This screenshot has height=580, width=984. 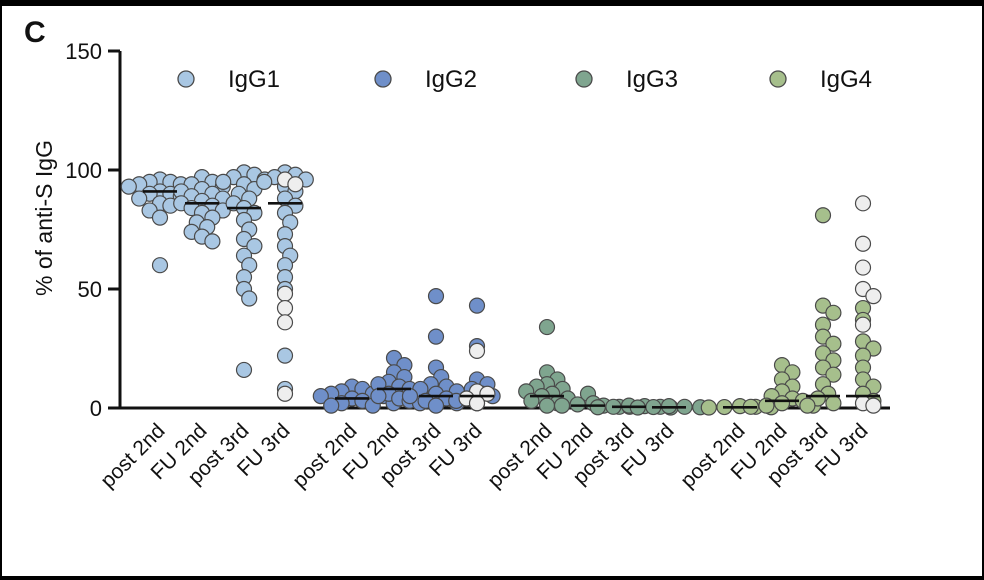 What do you see at coordinates (652, 79) in the screenshot?
I see `legend-label: IgG3` at bounding box center [652, 79].